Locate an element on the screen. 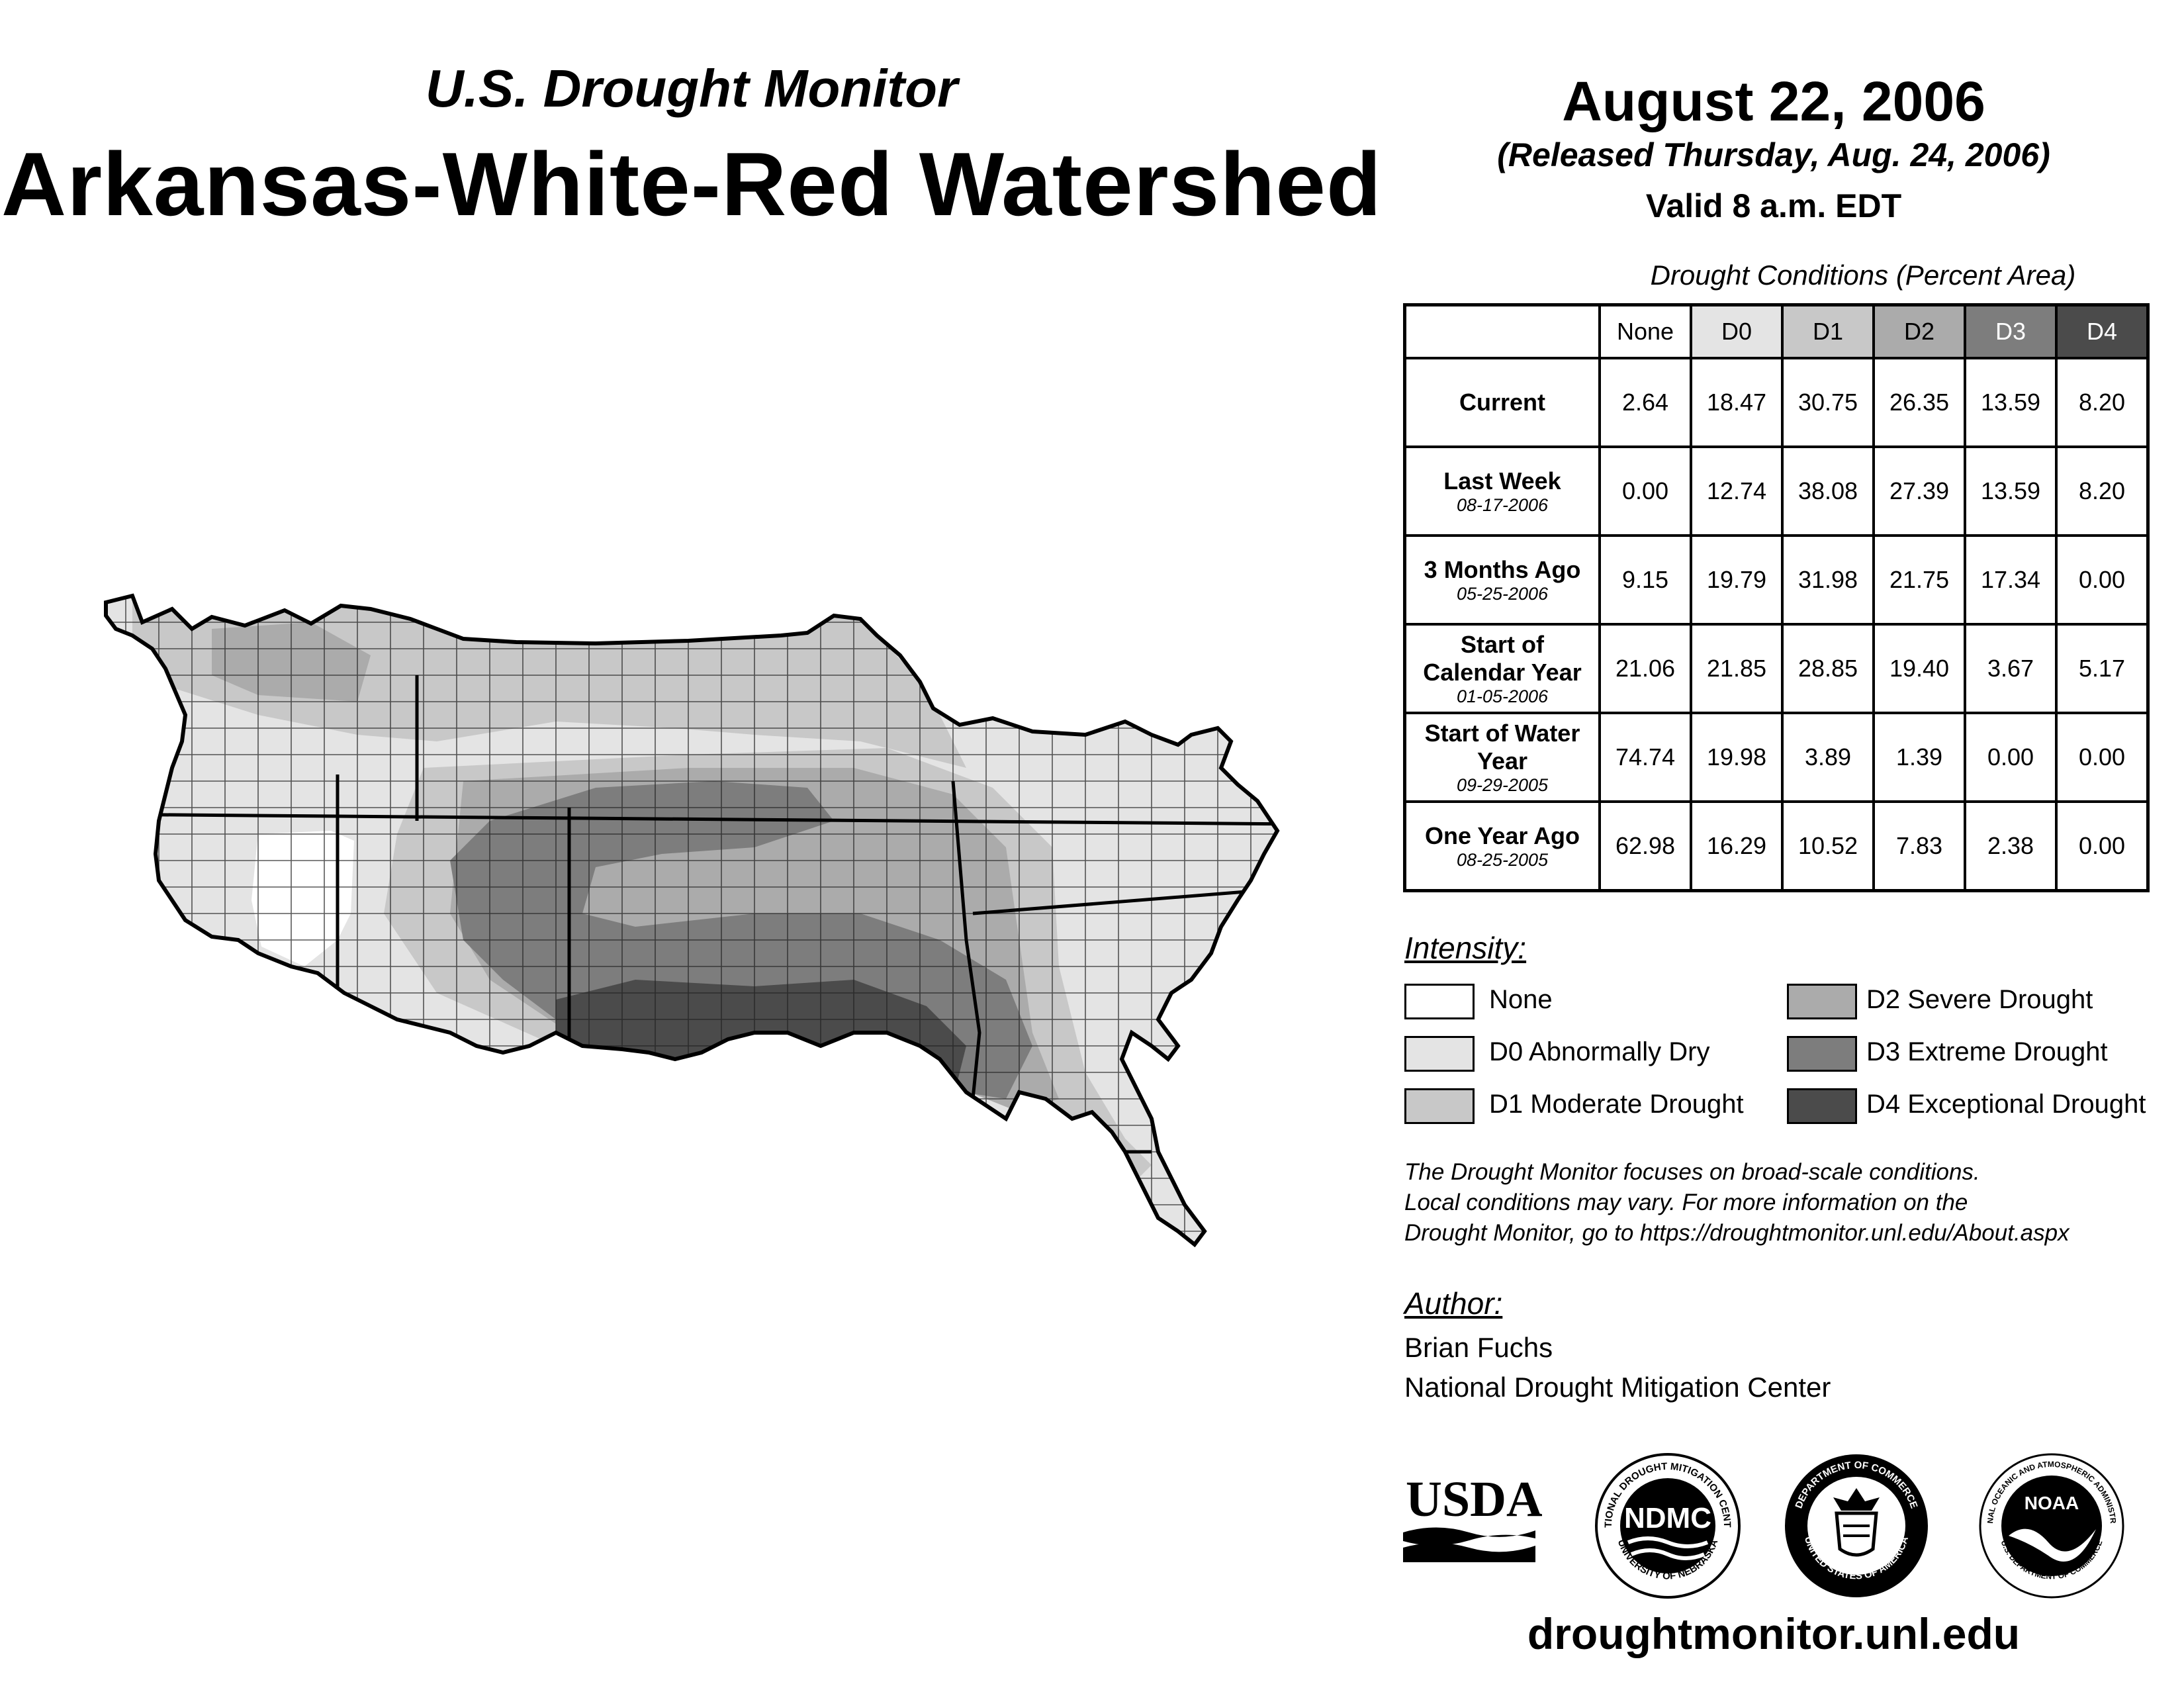  cell: 17.34 is located at coordinates (2011, 580).